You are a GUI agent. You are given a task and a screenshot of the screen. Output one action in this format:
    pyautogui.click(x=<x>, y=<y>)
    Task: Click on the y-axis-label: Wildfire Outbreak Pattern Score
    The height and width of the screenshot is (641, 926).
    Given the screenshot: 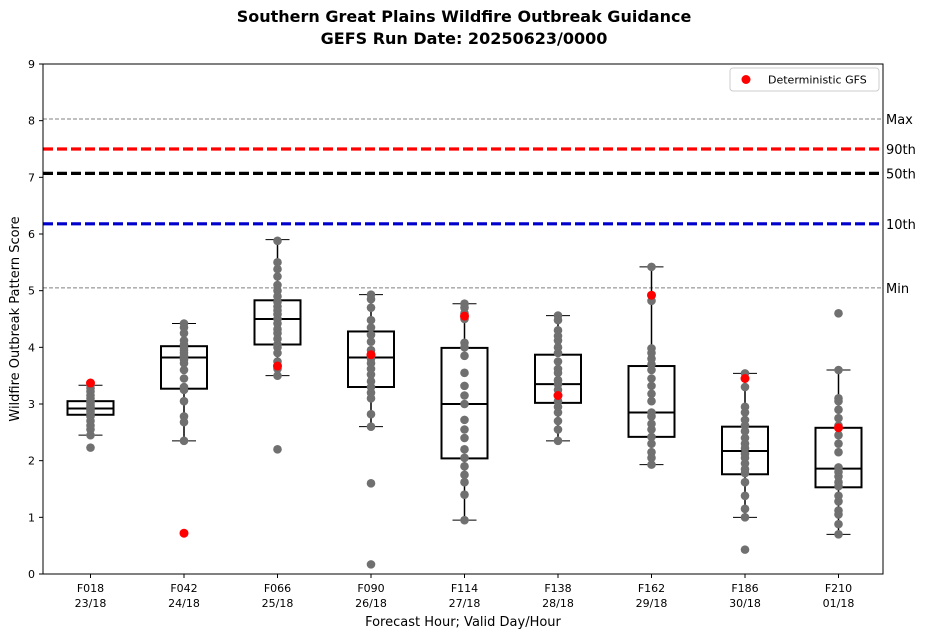 What is the action you would take?
    pyautogui.click(x=15, y=318)
    